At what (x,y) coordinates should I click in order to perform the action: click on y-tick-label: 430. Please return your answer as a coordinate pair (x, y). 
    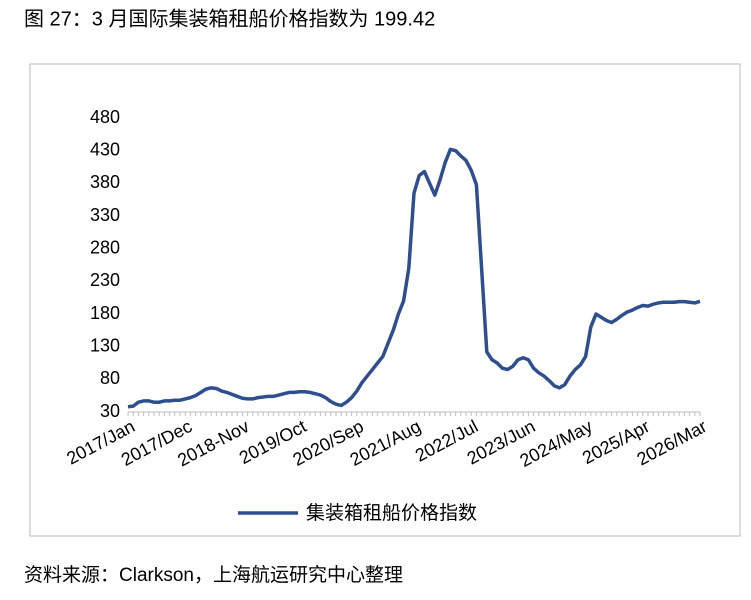
    Looking at the image, I should click on (105, 149).